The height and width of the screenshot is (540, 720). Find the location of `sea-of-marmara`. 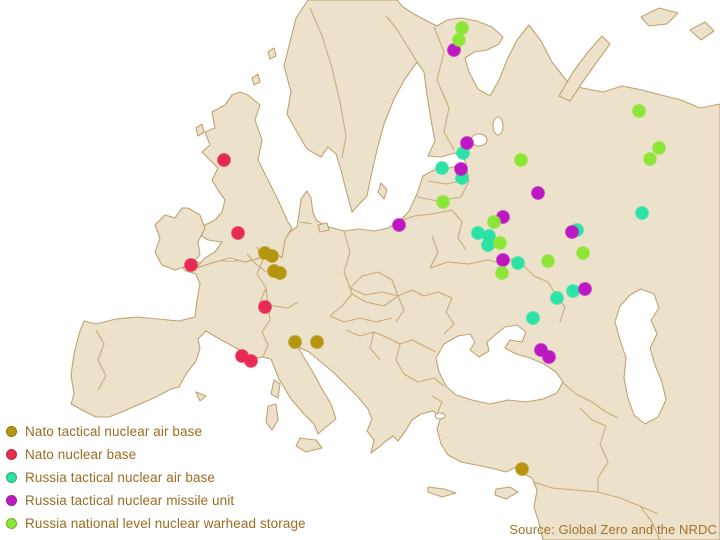

sea-of-marmara is located at coordinates (440, 416).